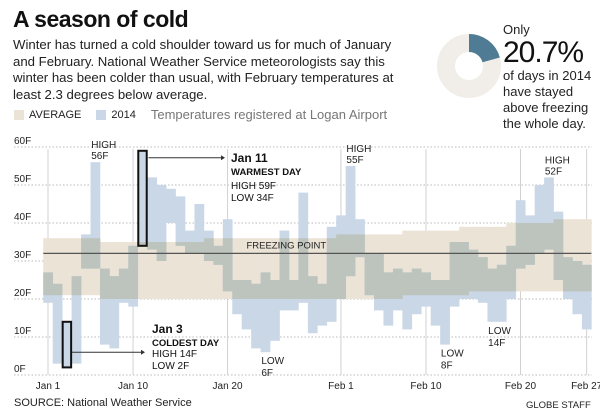  What do you see at coordinates (341, 386) in the screenshot?
I see `x-tick-label: Feb 1` at bounding box center [341, 386].